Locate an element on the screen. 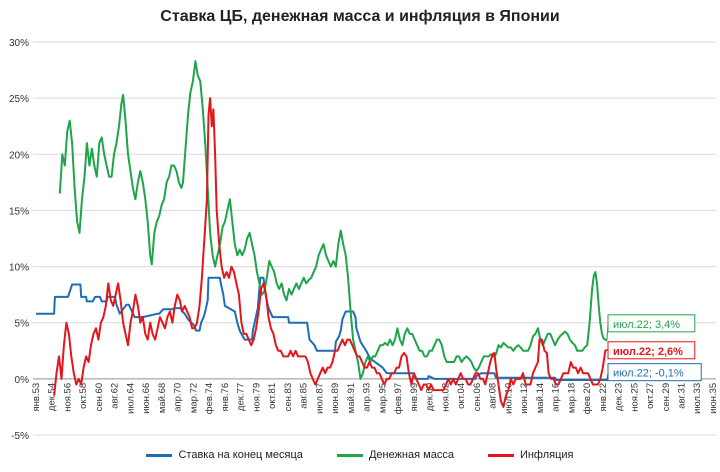 This screenshot has width=720, height=472. x-tick-label: окт.27 is located at coordinates (650, 396).